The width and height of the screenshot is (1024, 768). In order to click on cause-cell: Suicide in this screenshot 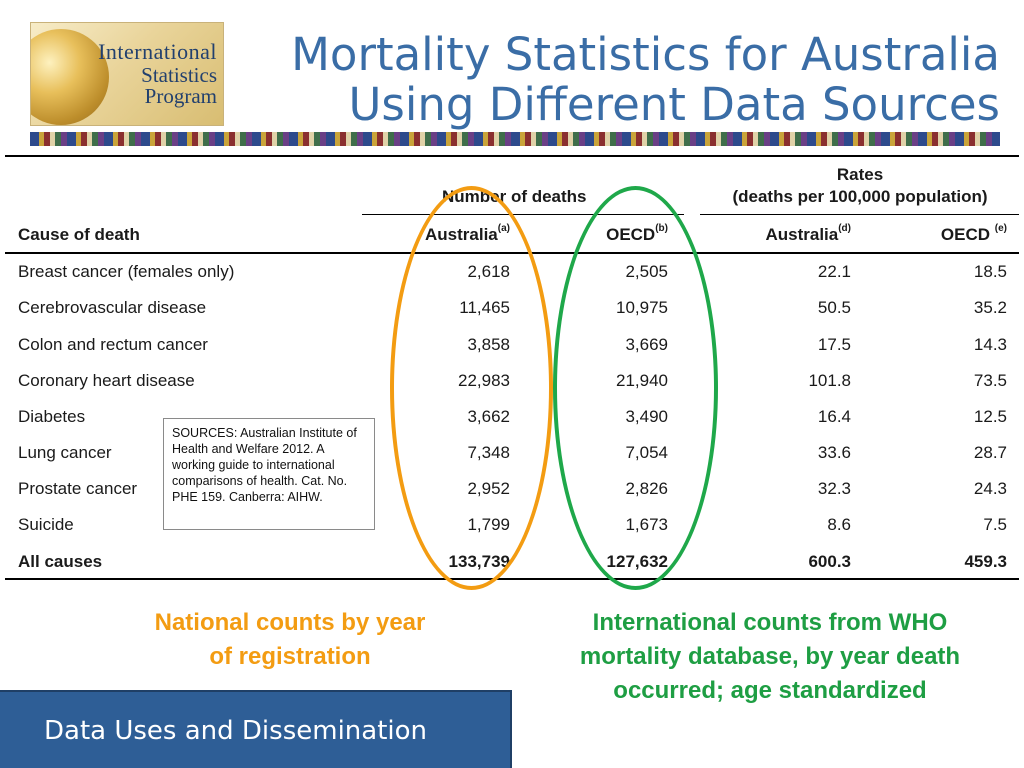, I will do `click(46, 524)`.